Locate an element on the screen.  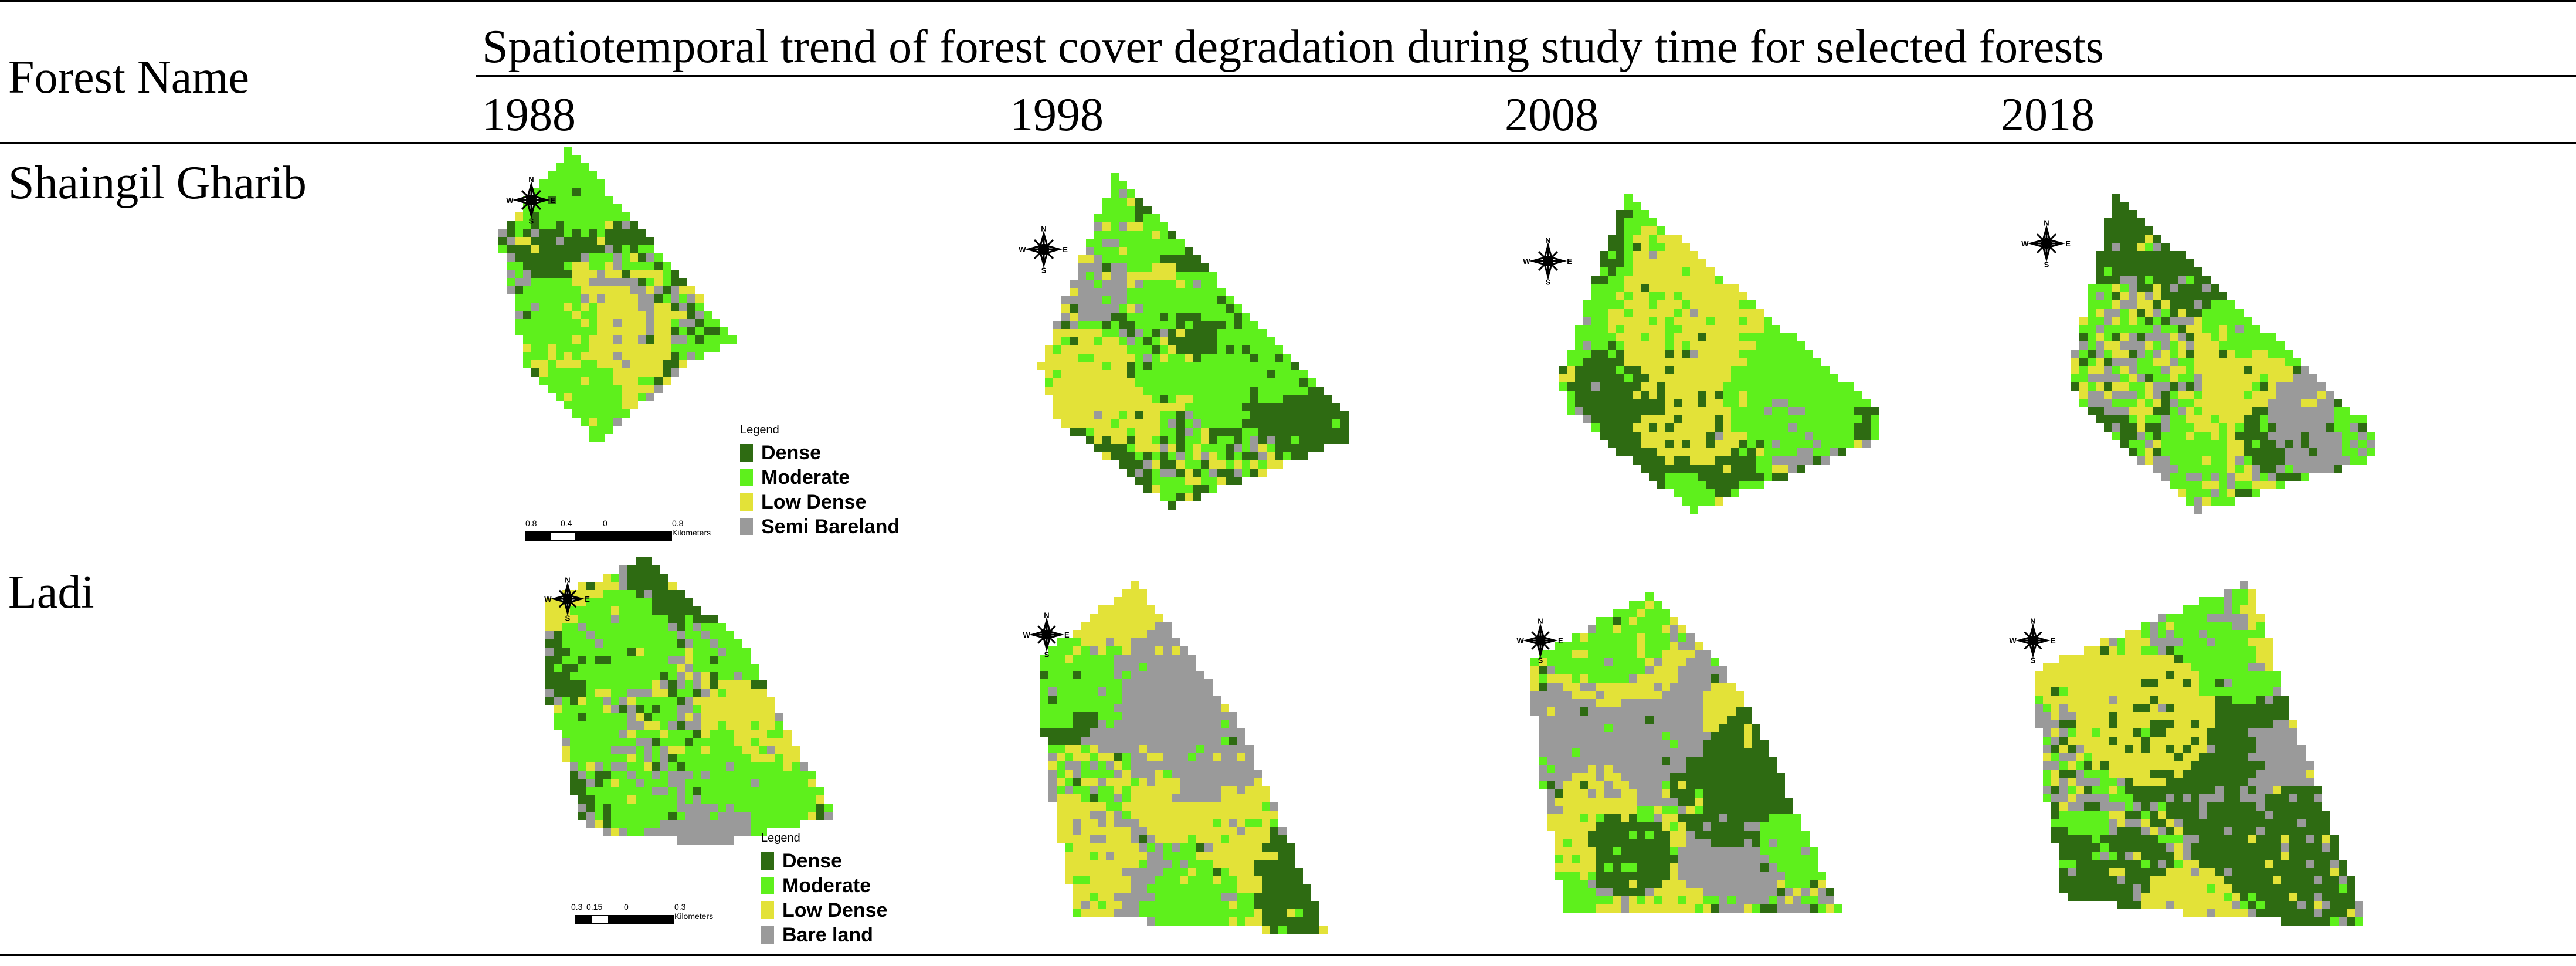
year-header-2018: 2018 is located at coordinates (2048, 115).